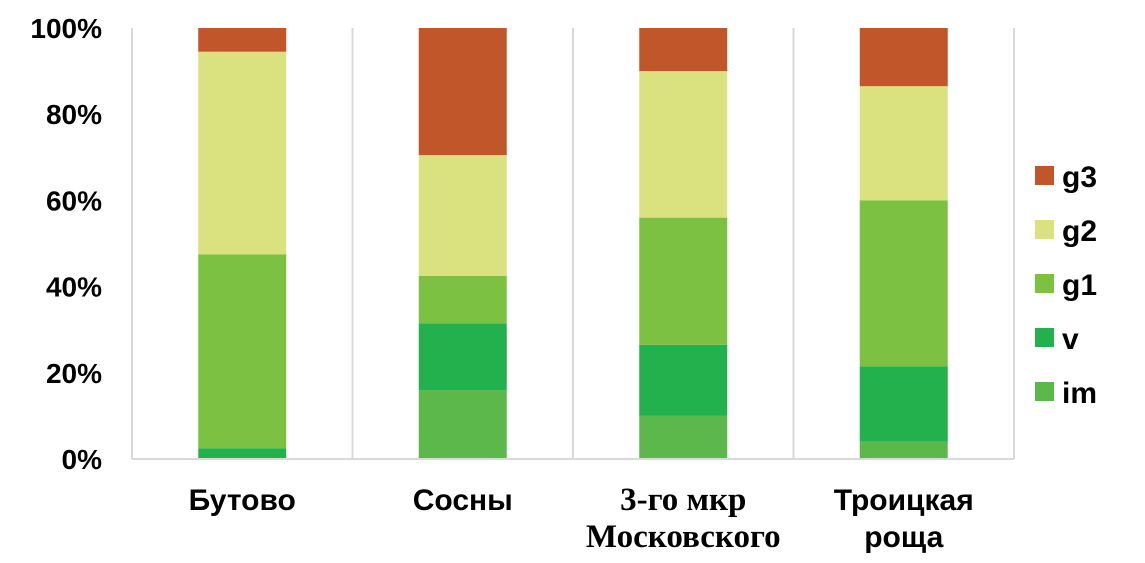 This screenshot has width=1145, height=563. I want to click on legend-label-v: v, so click(1070, 339).